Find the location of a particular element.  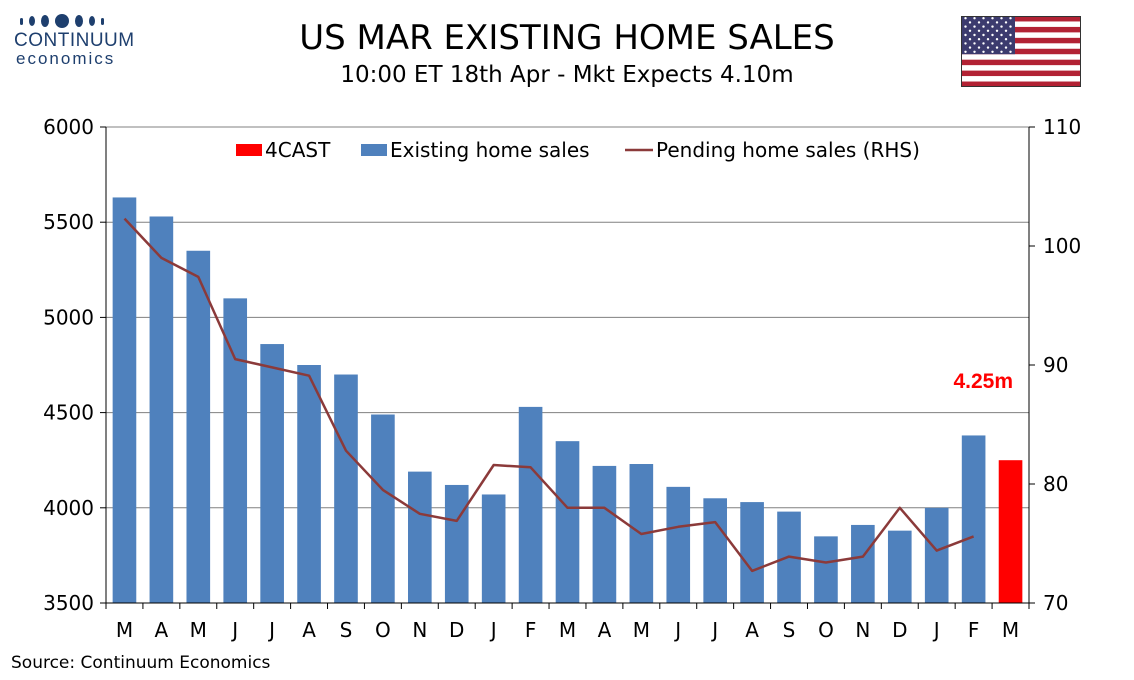

y-right-tick-label: 110 is located at coordinates (1062, 127).